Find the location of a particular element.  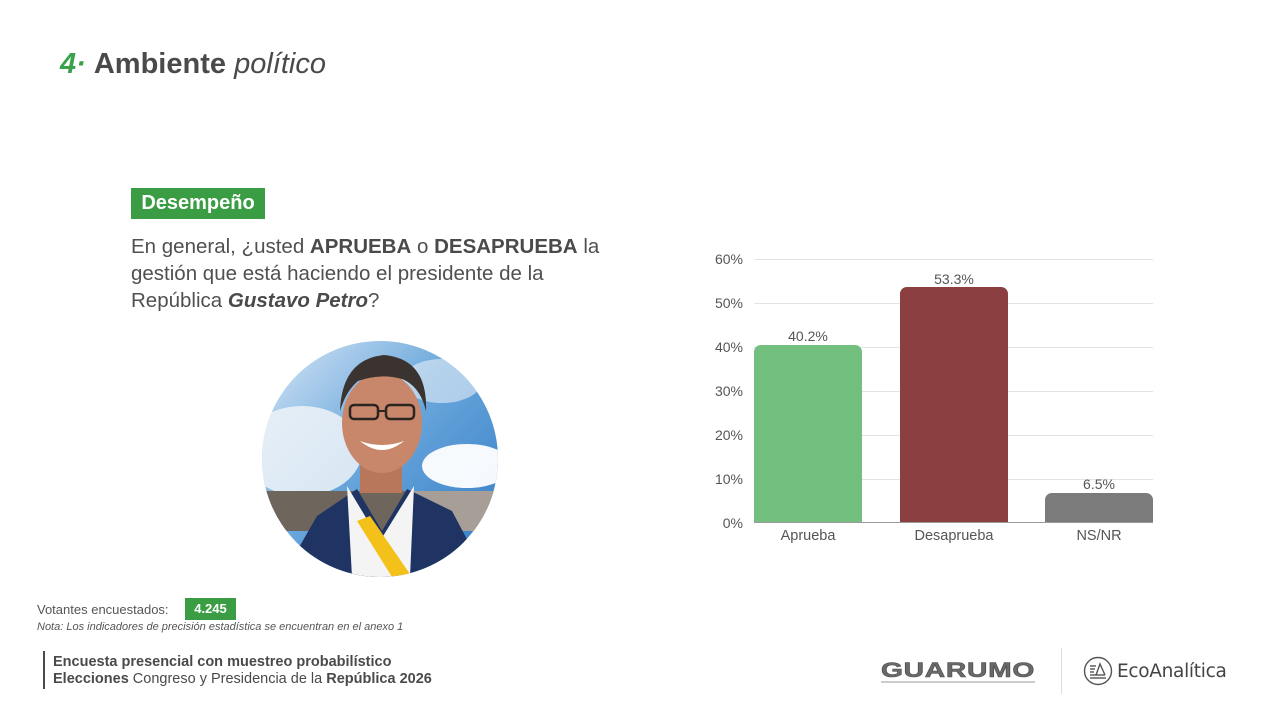

ecoanalitica-logo: EcoAnalítica is located at coordinates (1155, 671).